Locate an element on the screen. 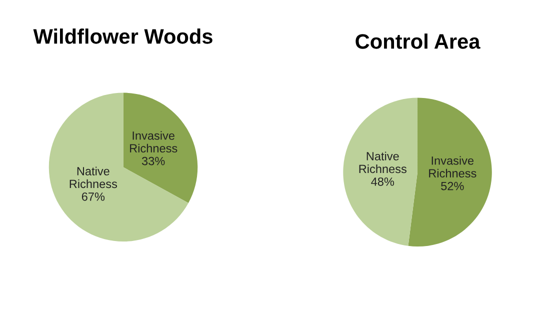 This screenshot has height=313, width=549. data-label: 48% is located at coordinates (382, 181).